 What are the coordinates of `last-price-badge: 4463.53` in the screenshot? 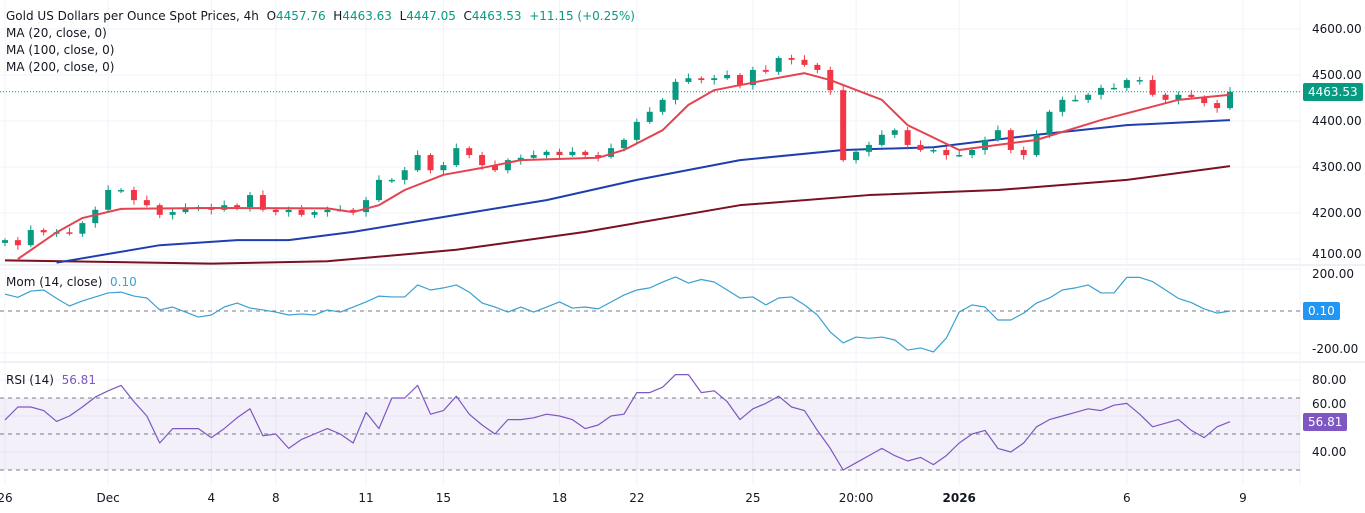 It's located at (1333, 91).